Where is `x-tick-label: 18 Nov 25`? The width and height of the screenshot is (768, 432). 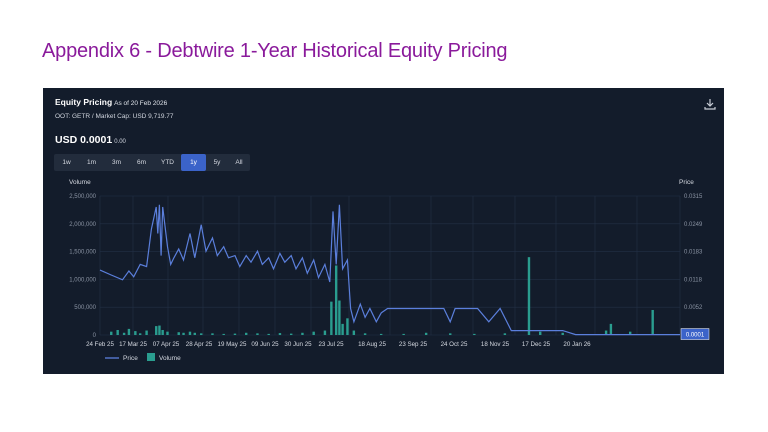
x-tick-label: 18 Nov 25 is located at coordinates (495, 344).